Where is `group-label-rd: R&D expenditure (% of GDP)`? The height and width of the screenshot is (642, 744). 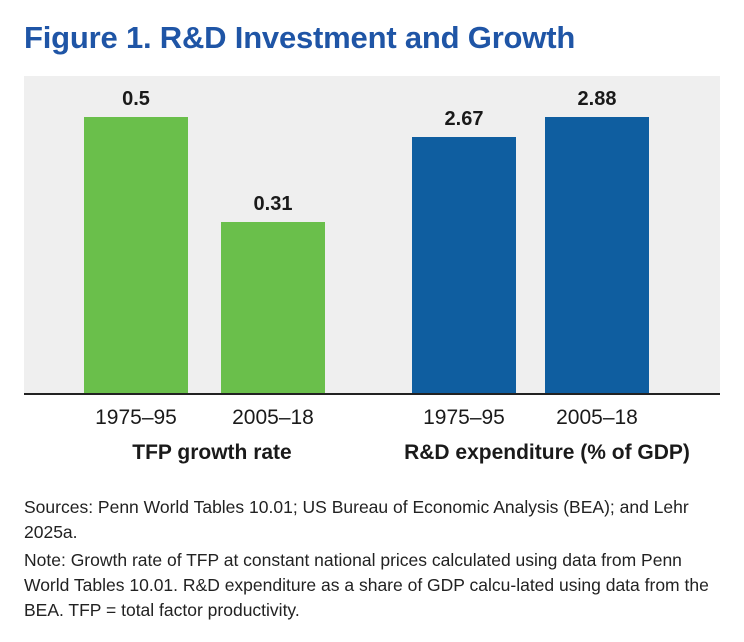
group-label-rd: R&D expenditure (% of GDP) is located at coordinates (547, 452).